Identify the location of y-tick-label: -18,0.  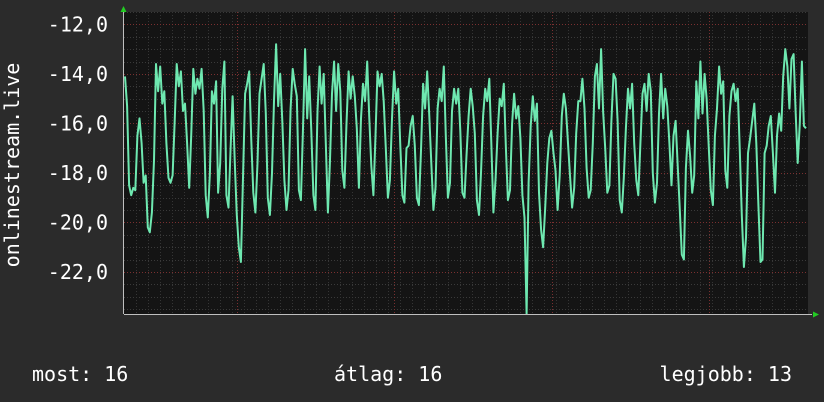
(78, 173).